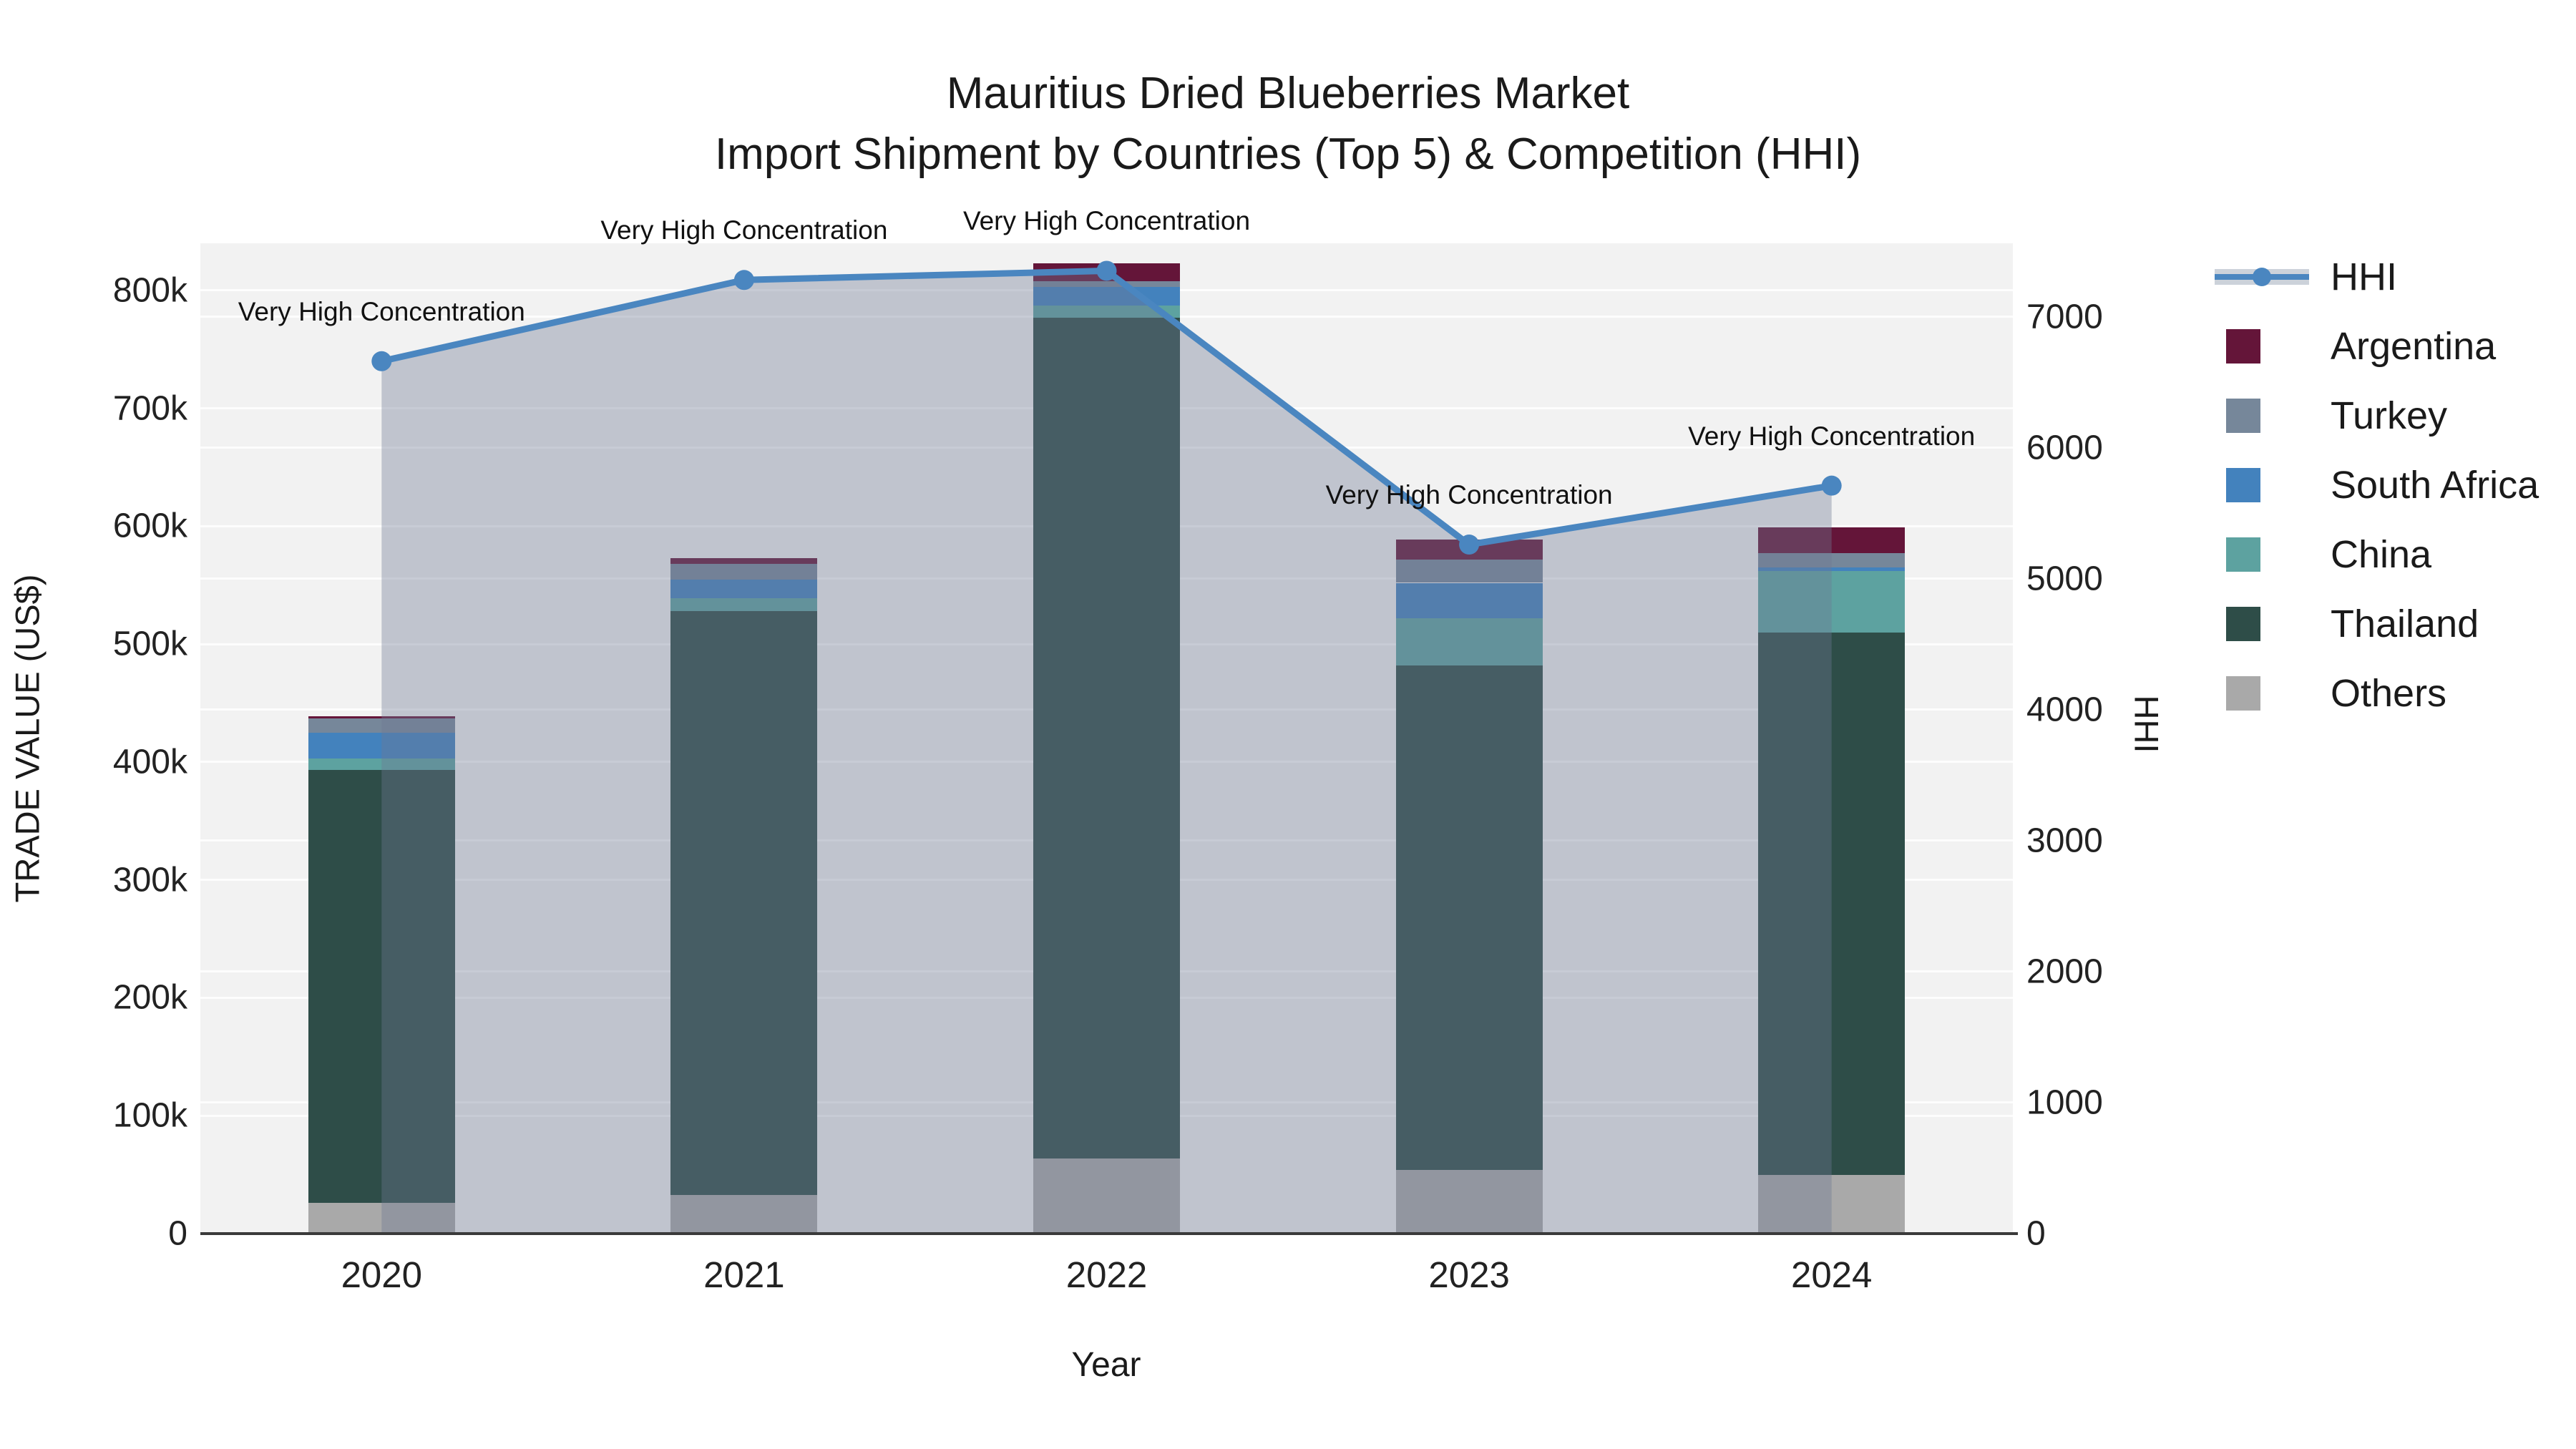  I want to click on legend-item-argentina: Argentina, so click(2355, 346).